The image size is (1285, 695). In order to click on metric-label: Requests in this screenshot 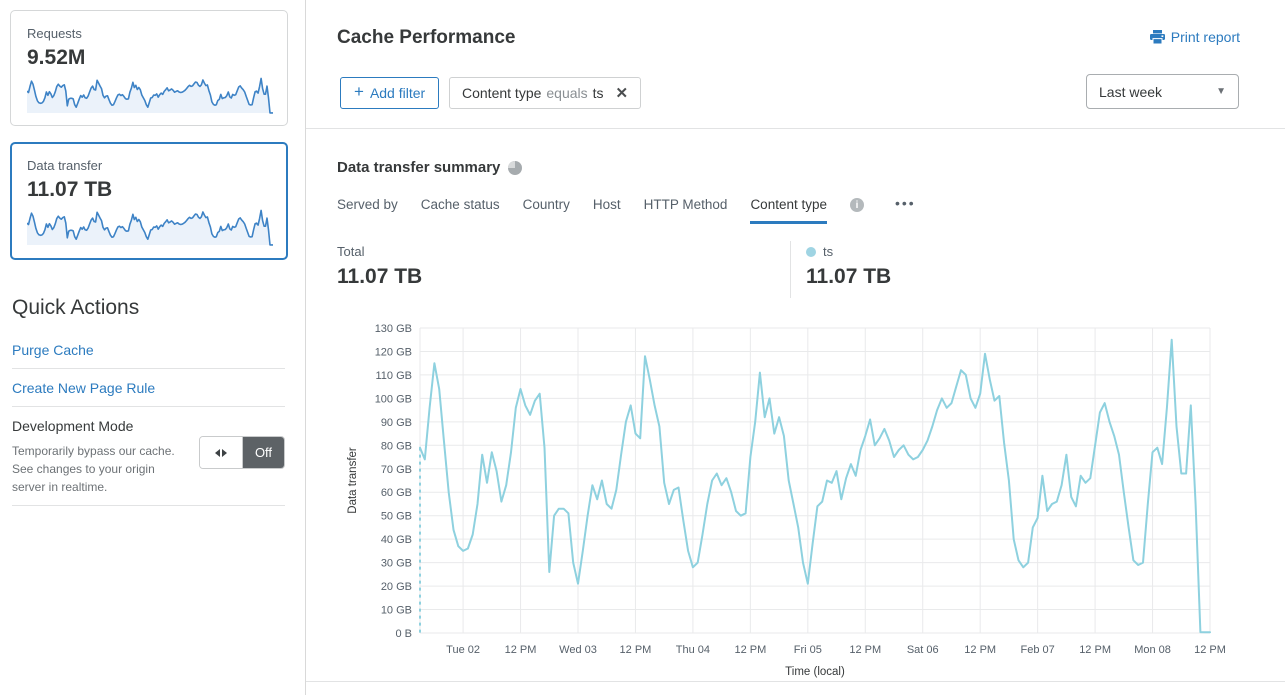, I will do `click(54, 33)`.